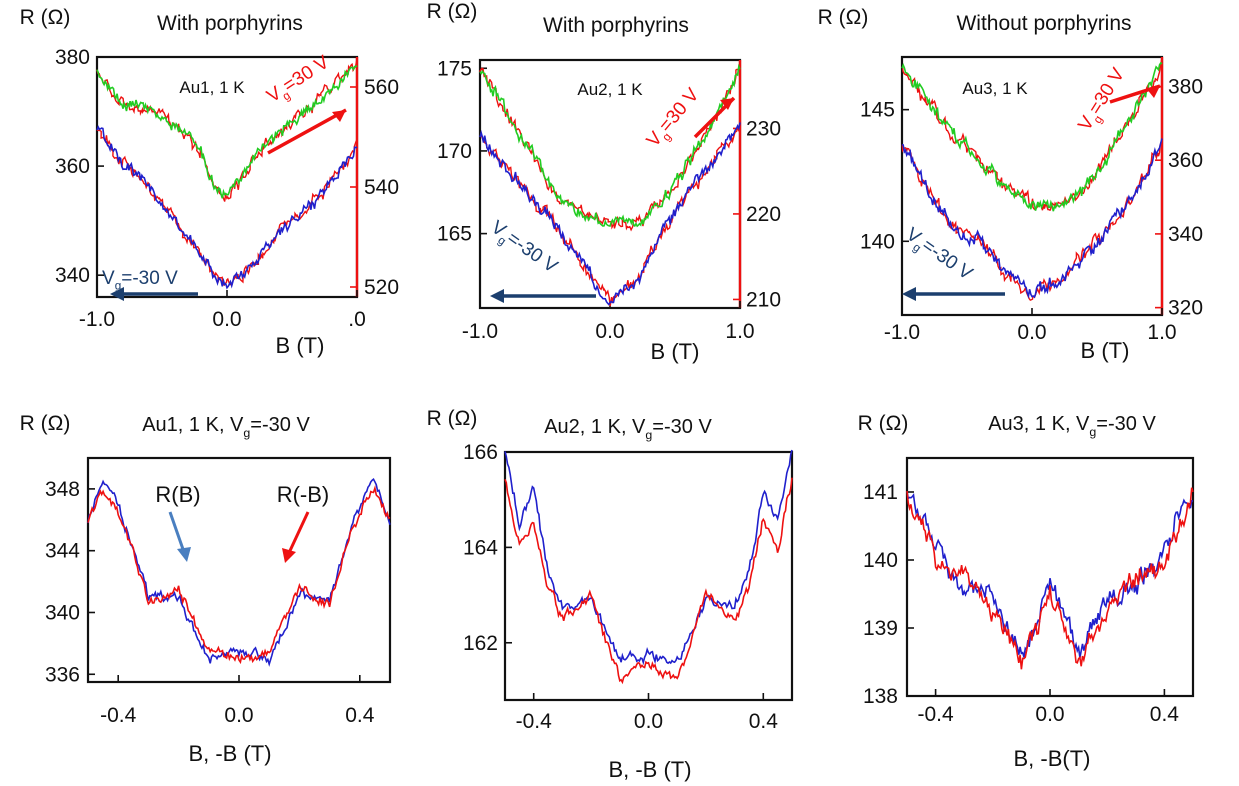 The width and height of the screenshot is (1239, 786). I want to click on inset-label: Au1, 1 K, so click(212, 87).